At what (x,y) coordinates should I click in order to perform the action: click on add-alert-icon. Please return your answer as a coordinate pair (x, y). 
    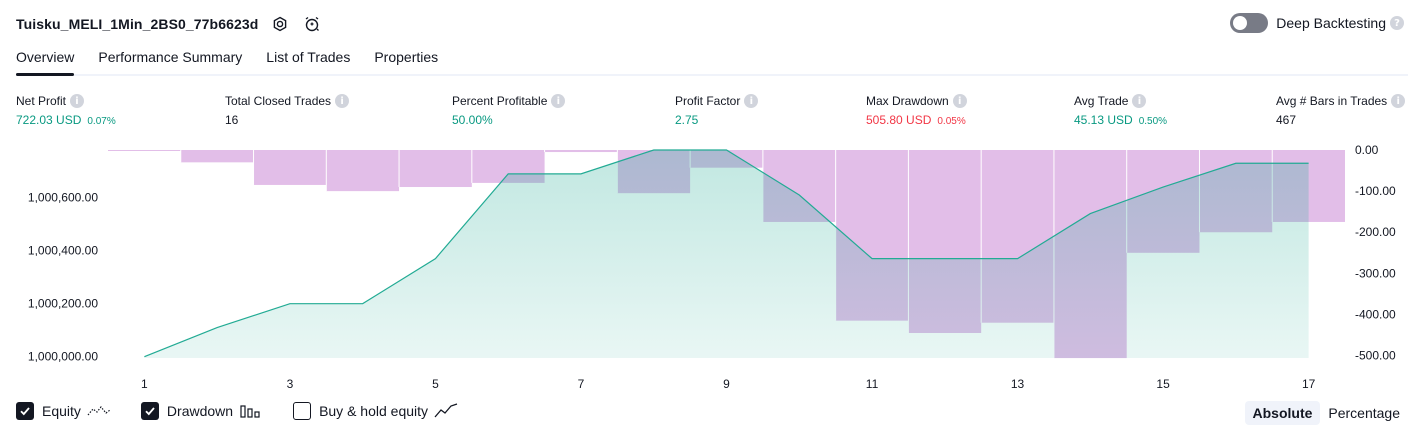
    Looking at the image, I should click on (312, 24).